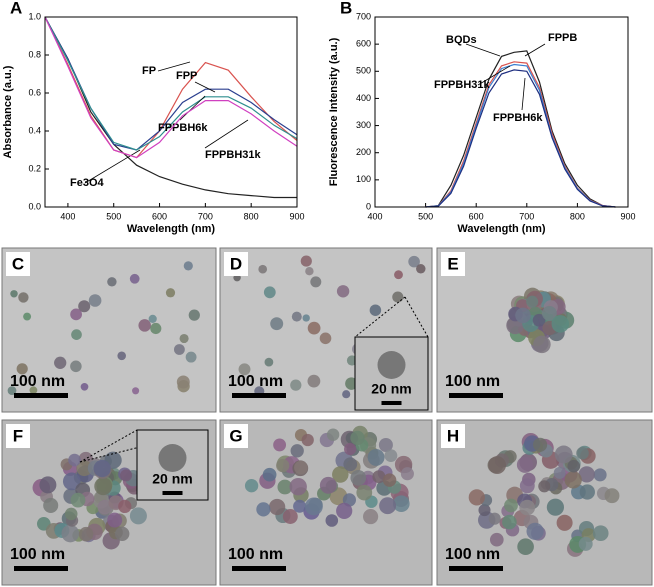 The height and width of the screenshot is (587, 654). I want to click on micrograph: F 100 nm 20 nm, so click(109, 502).